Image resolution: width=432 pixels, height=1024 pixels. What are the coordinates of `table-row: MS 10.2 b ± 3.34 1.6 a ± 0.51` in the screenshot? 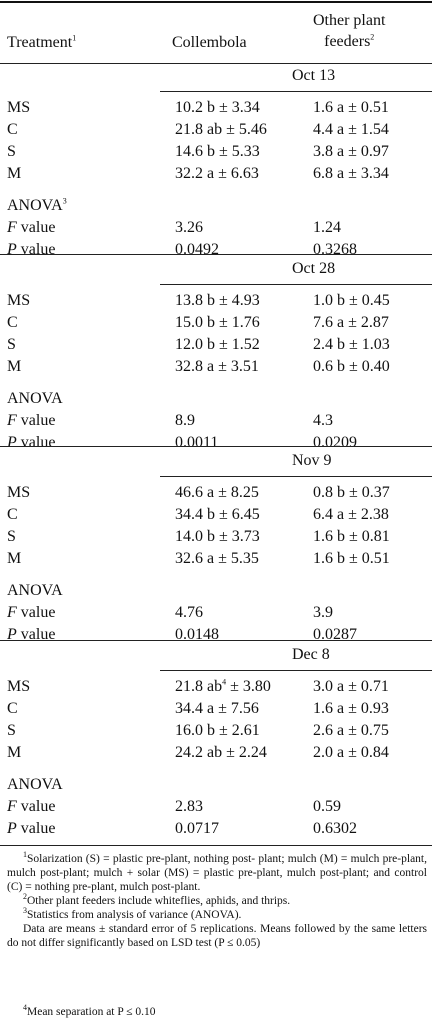 It's located at (216, 108).